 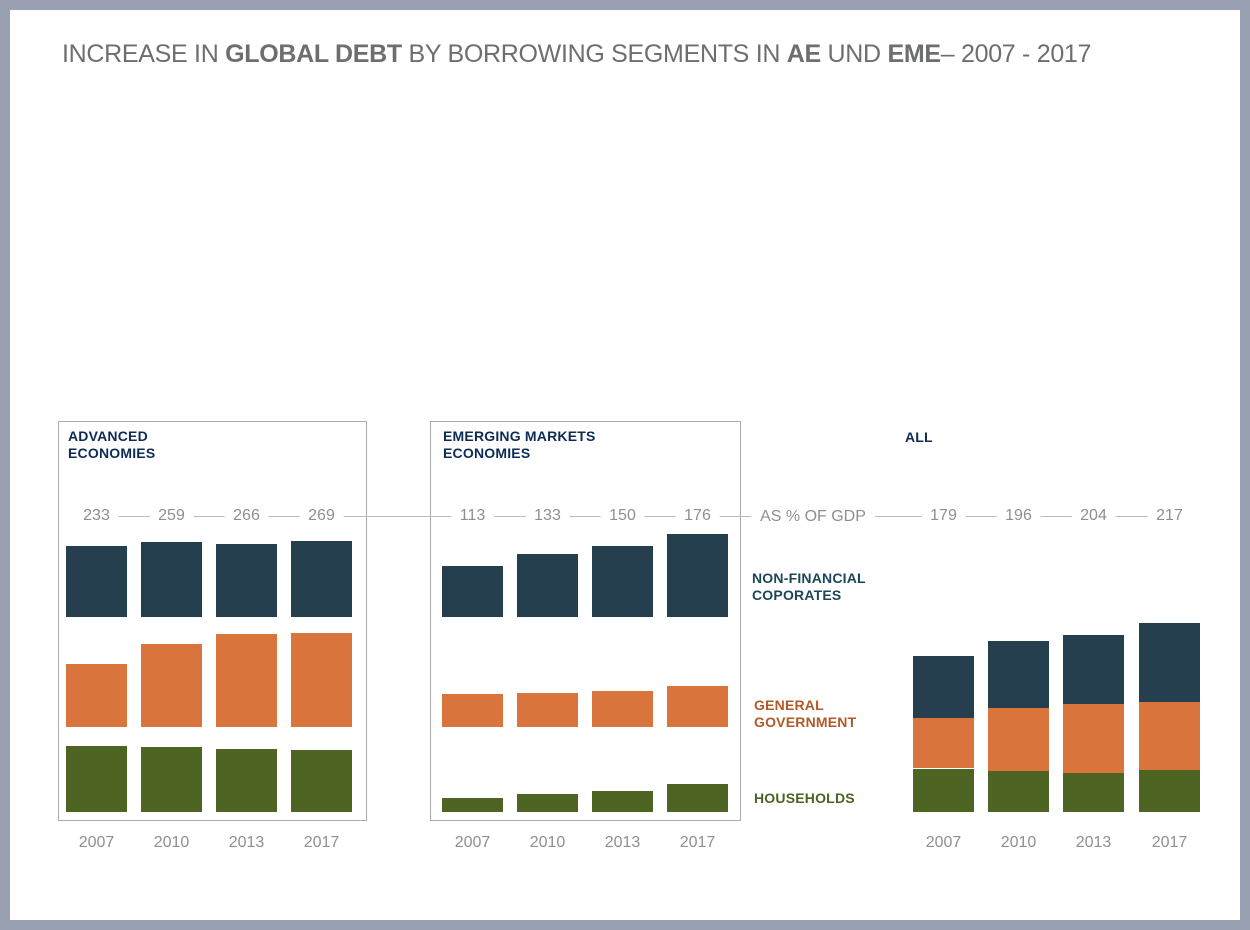 What do you see at coordinates (171, 516) in the screenshot?
I see `total-label-advanced-economies-2010: 259` at bounding box center [171, 516].